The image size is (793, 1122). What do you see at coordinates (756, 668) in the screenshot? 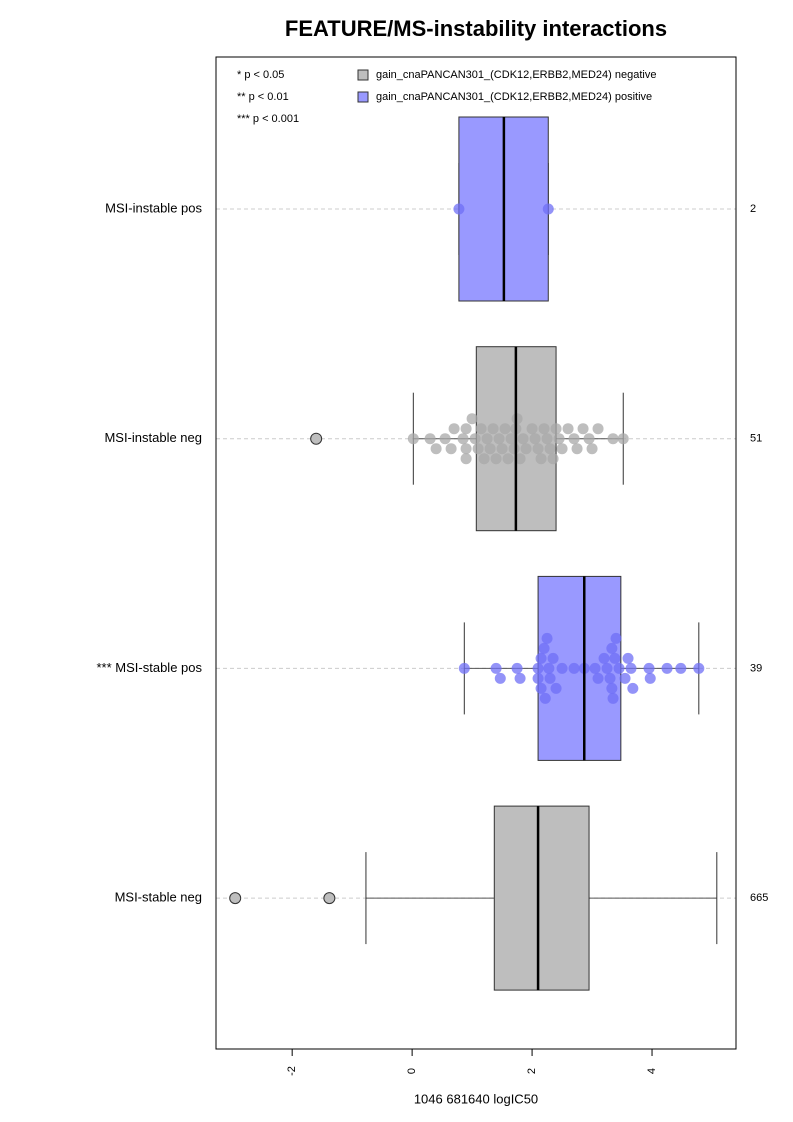
I see `group-count: 39` at bounding box center [756, 668].